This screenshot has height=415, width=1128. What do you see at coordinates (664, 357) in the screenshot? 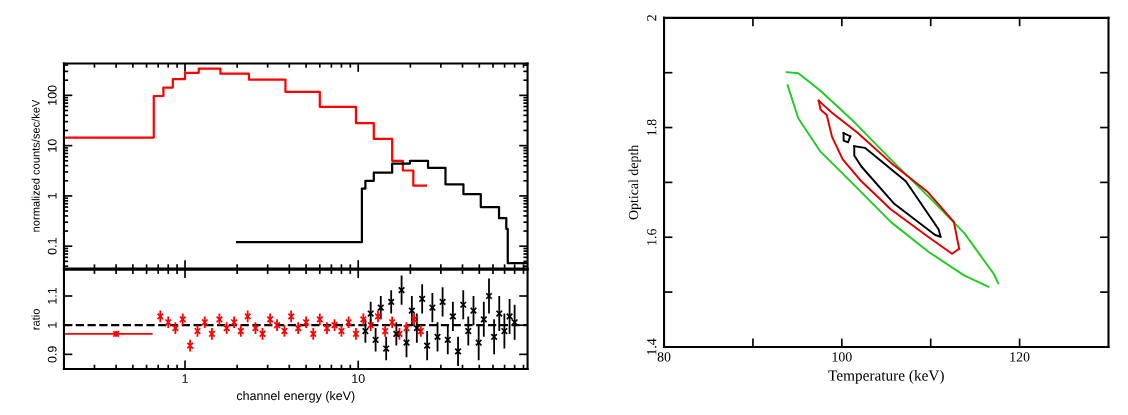
I see `x-tick-label: 80` at bounding box center [664, 357].